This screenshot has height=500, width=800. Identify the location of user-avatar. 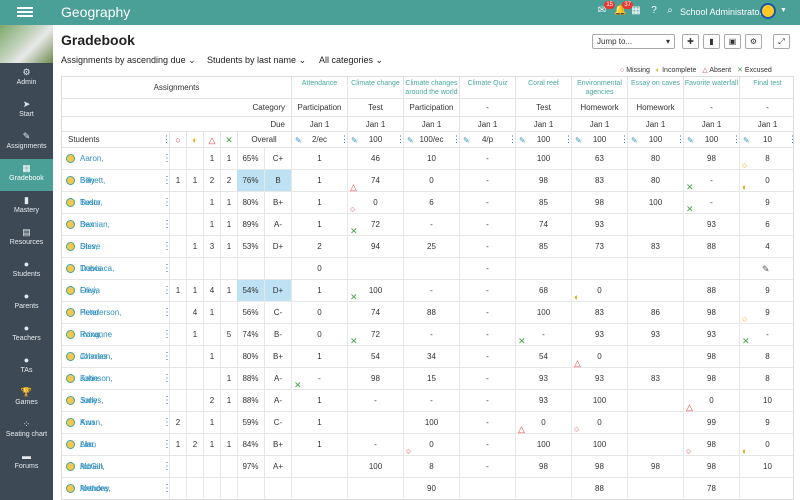
(768, 11).